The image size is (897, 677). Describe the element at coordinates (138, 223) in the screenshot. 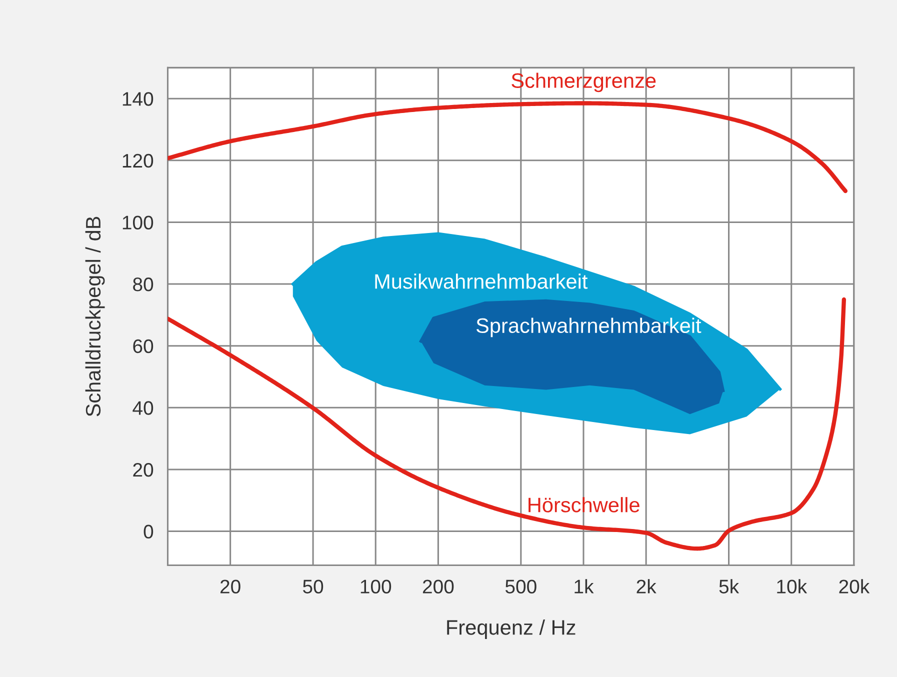

I see `y-tick-label: 100` at that location.